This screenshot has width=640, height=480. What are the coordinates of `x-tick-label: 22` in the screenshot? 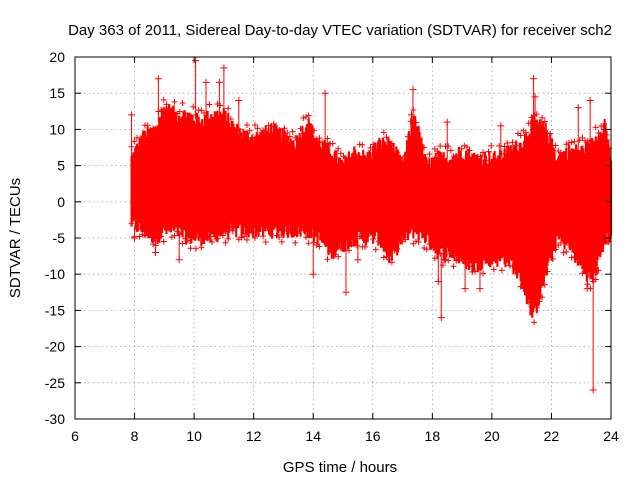 It's located at (552, 436).